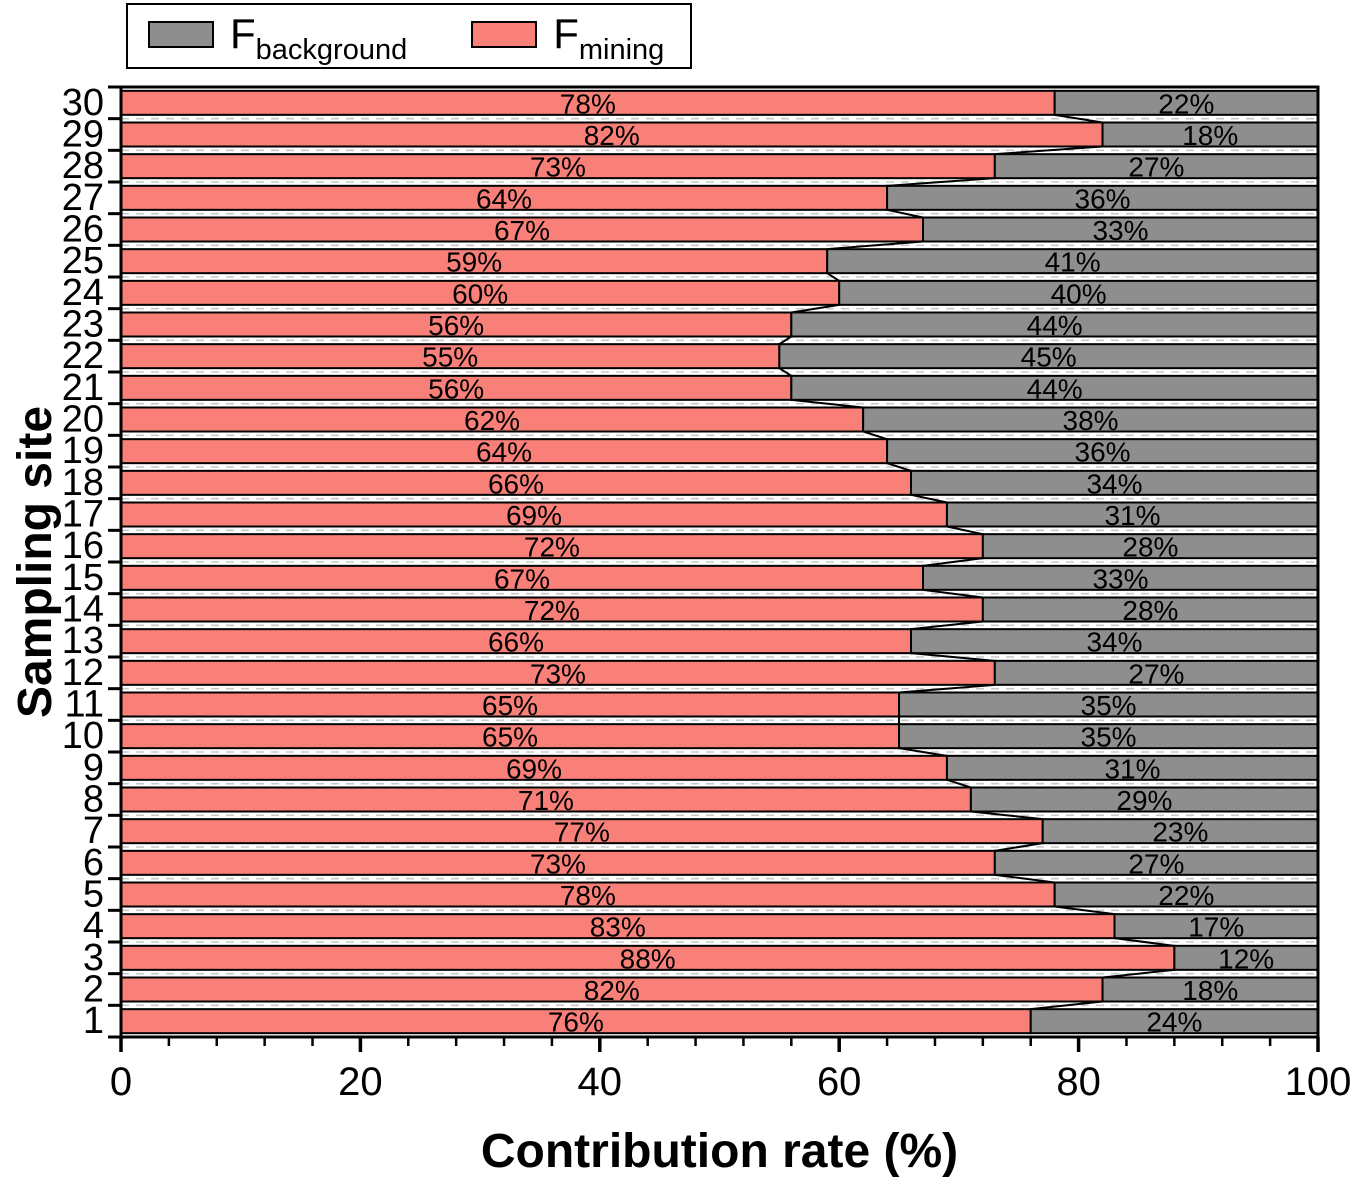 Image resolution: width=1351 pixels, height=1196 pixels. What do you see at coordinates (1210, 135) in the screenshot?
I see `value-label-background-site-29: 18%` at bounding box center [1210, 135].